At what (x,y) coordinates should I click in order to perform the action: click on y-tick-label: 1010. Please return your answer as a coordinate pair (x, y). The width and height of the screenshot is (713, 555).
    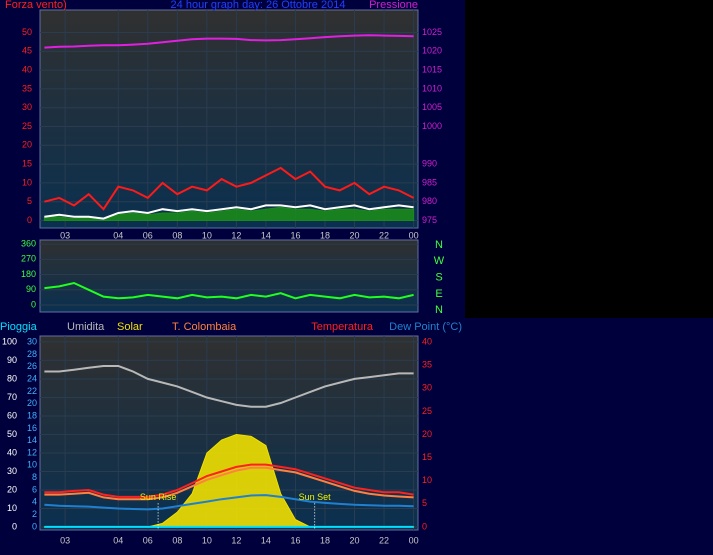
    Looking at the image, I should click on (432, 88).